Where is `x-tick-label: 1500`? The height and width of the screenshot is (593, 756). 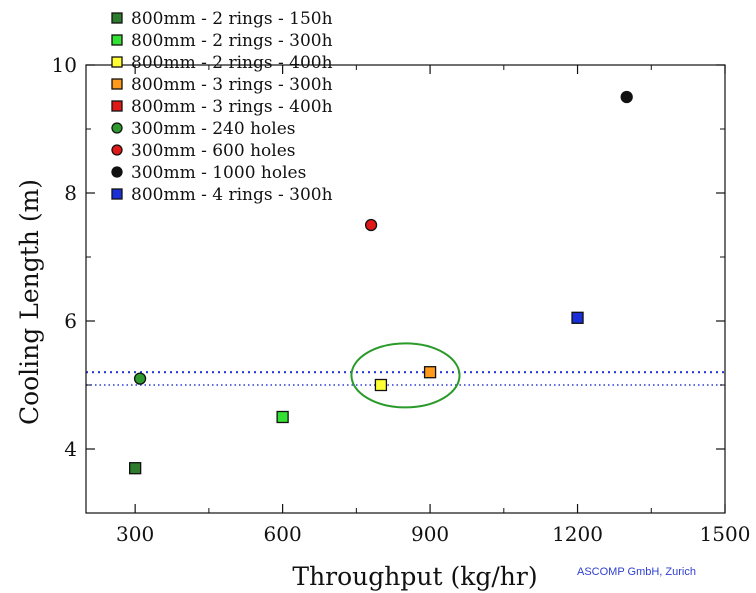
x-tick-label: 1500 is located at coordinates (725, 534).